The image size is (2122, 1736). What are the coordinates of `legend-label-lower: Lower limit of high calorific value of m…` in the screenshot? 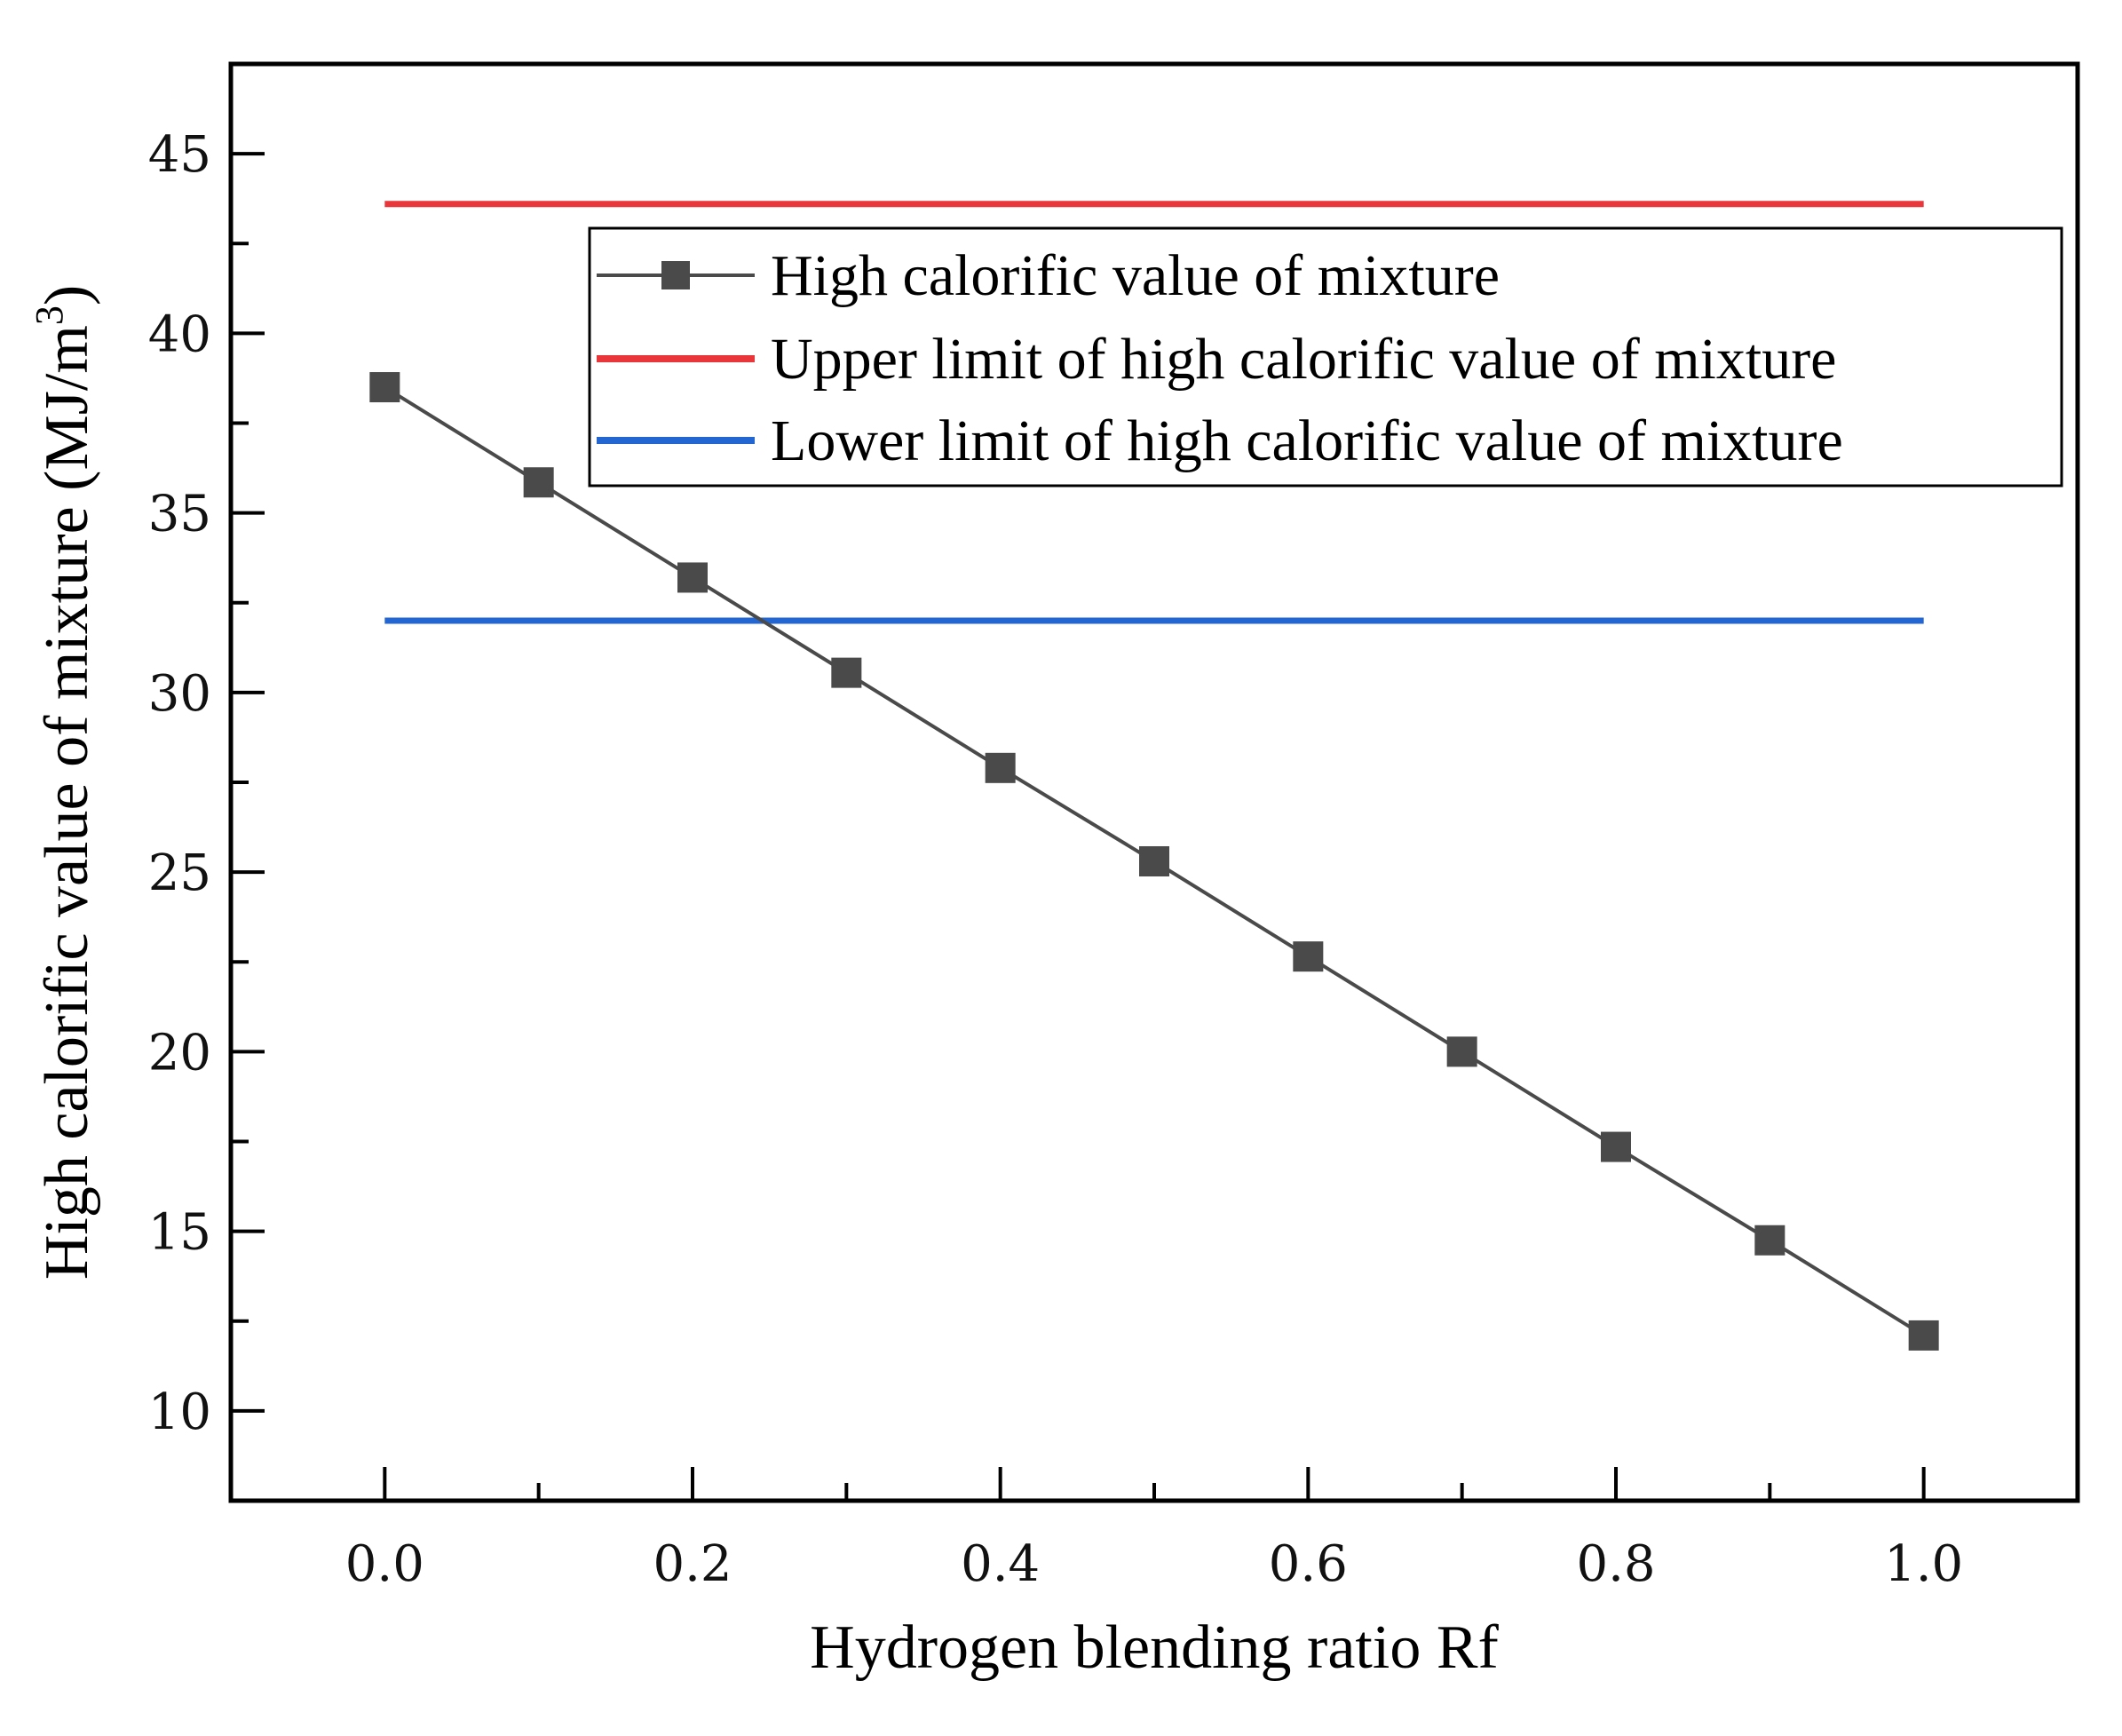 It's located at (1307, 440).